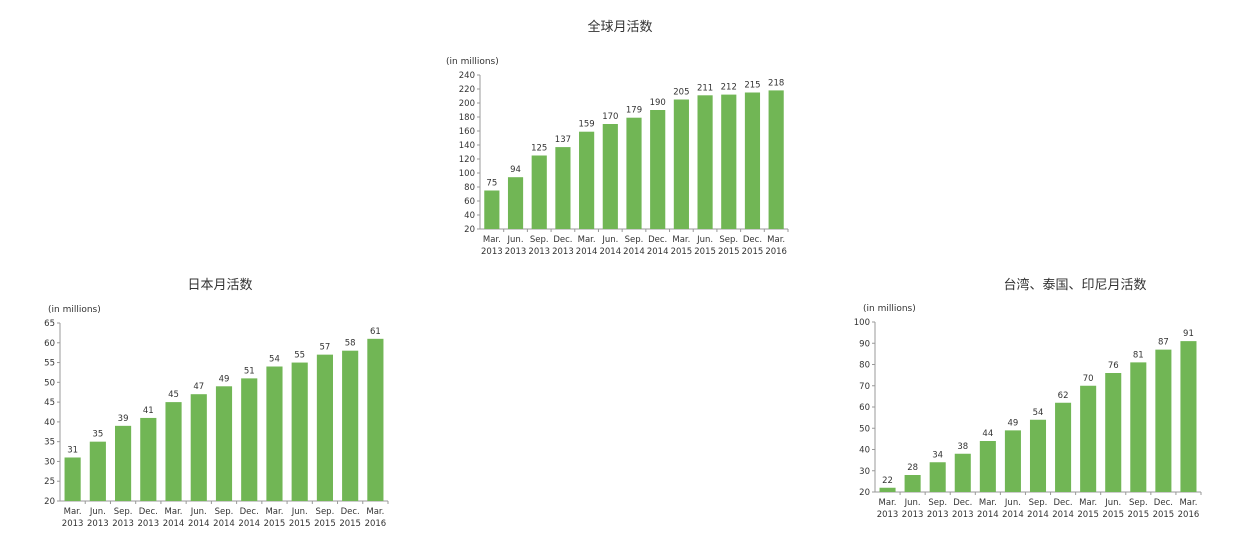 The width and height of the screenshot is (1242, 550). Describe the element at coordinates (864, 387) in the screenshot. I see `y-tick-label: 70` at that location.